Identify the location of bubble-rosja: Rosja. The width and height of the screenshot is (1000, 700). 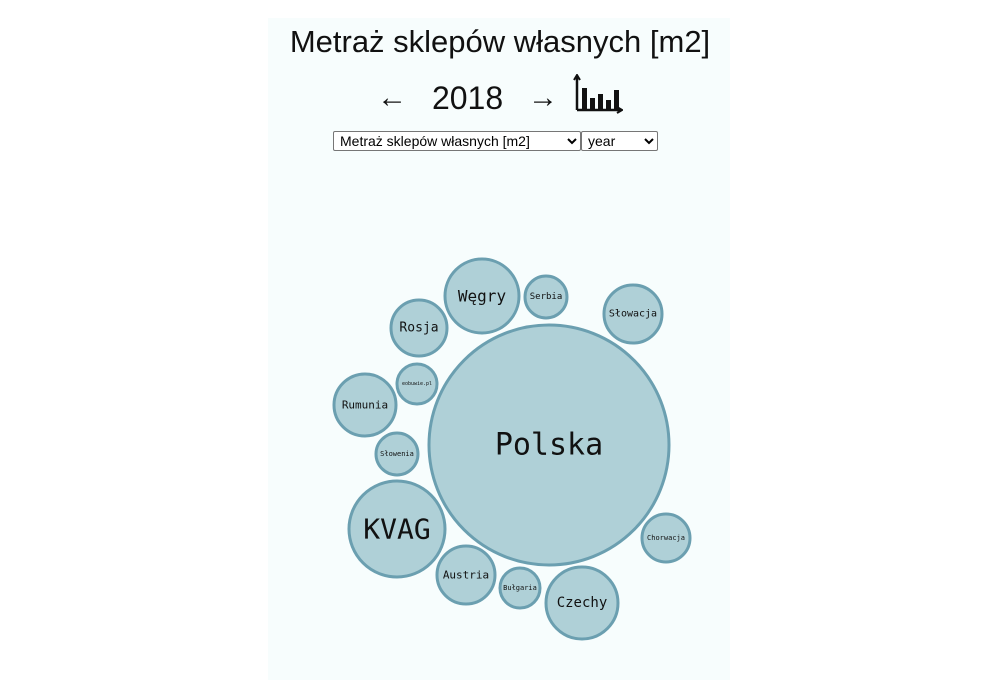
(419, 328).